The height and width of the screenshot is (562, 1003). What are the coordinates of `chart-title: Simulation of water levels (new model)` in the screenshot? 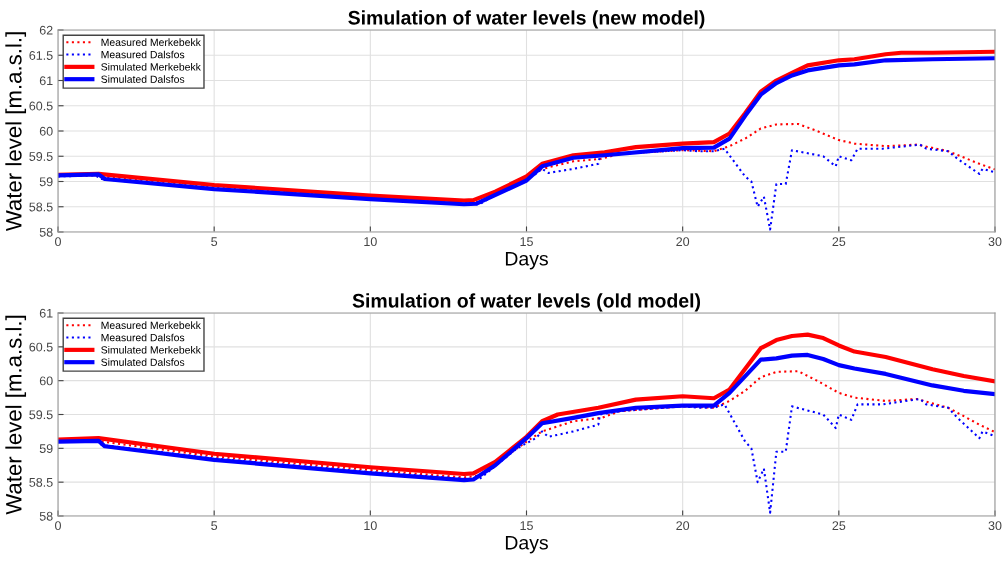 It's located at (526, 19).